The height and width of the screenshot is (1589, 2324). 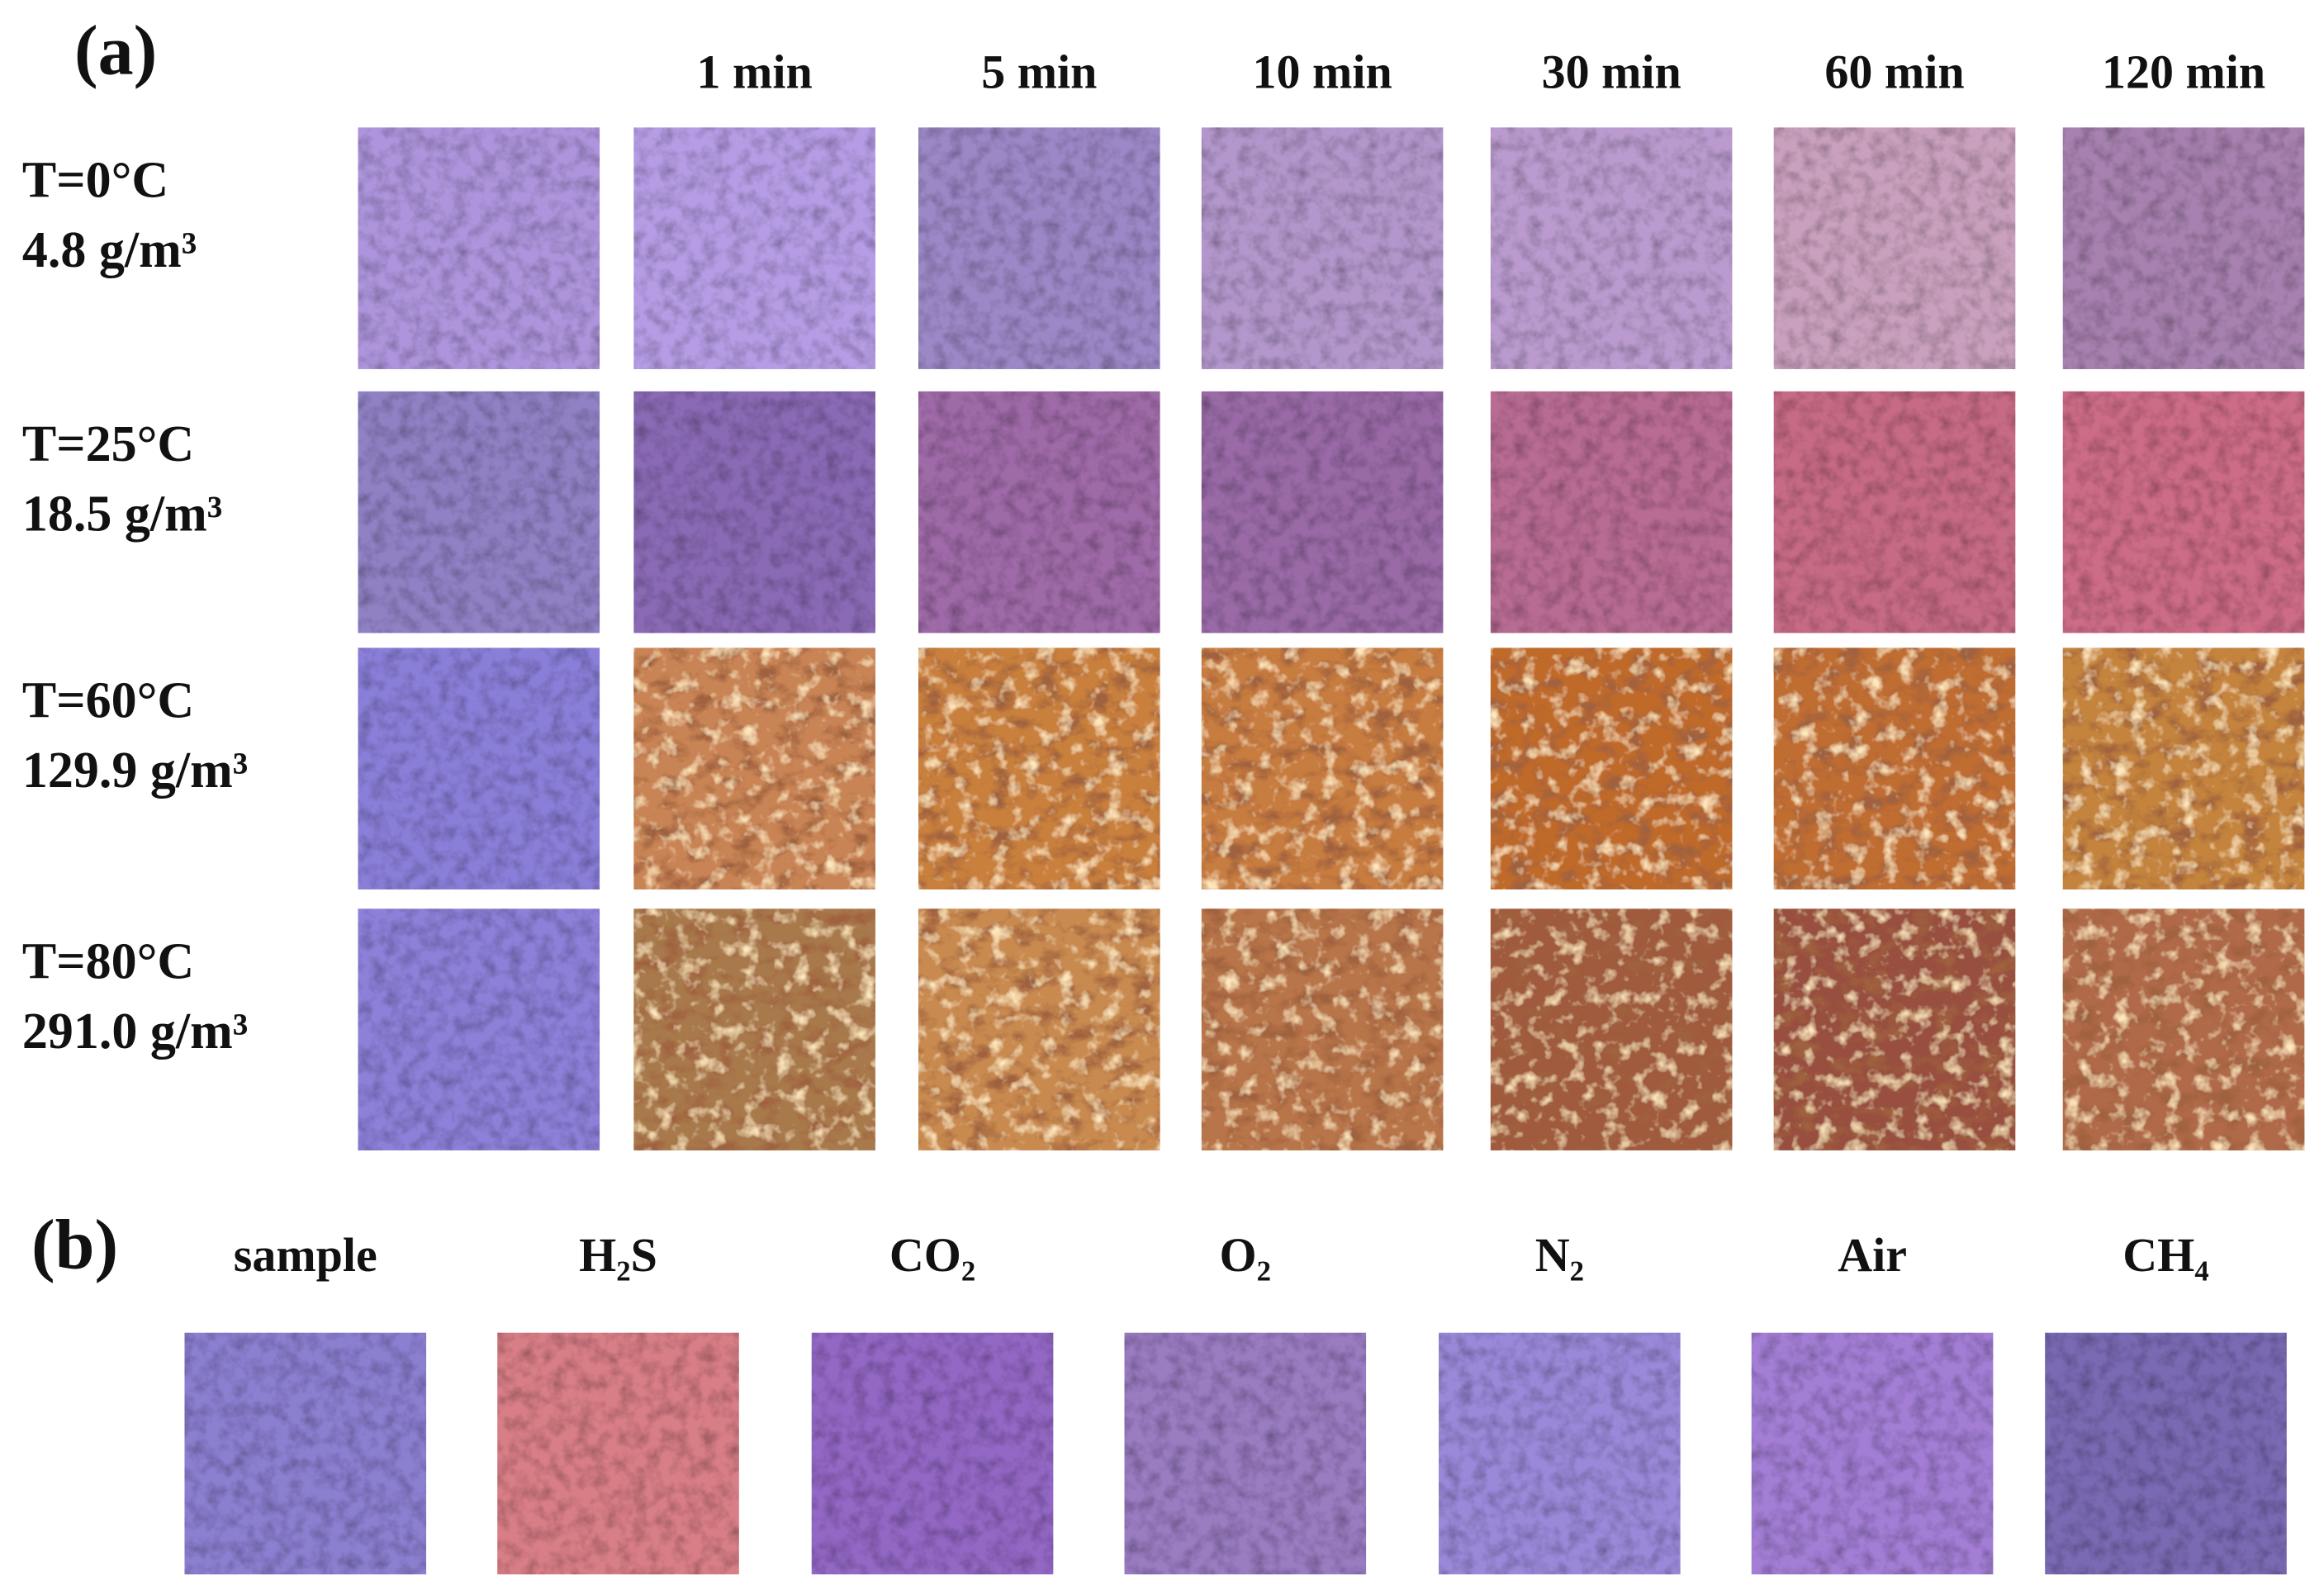 What do you see at coordinates (1322, 72) in the screenshot?
I see `column-label: 10 min` at bounding box center [1322, 72].